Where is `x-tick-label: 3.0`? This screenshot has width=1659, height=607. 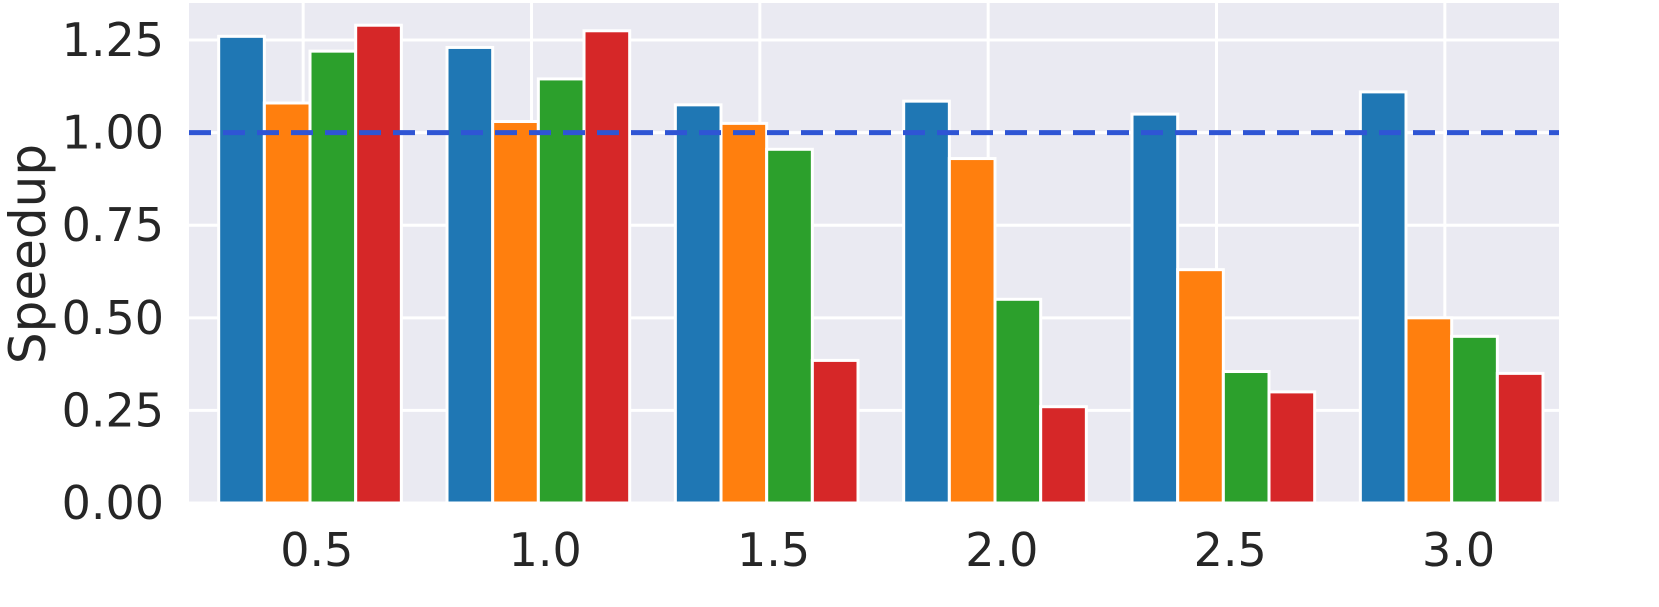
x-tick-label: 3.0 is located at coordinates (1458, 550).